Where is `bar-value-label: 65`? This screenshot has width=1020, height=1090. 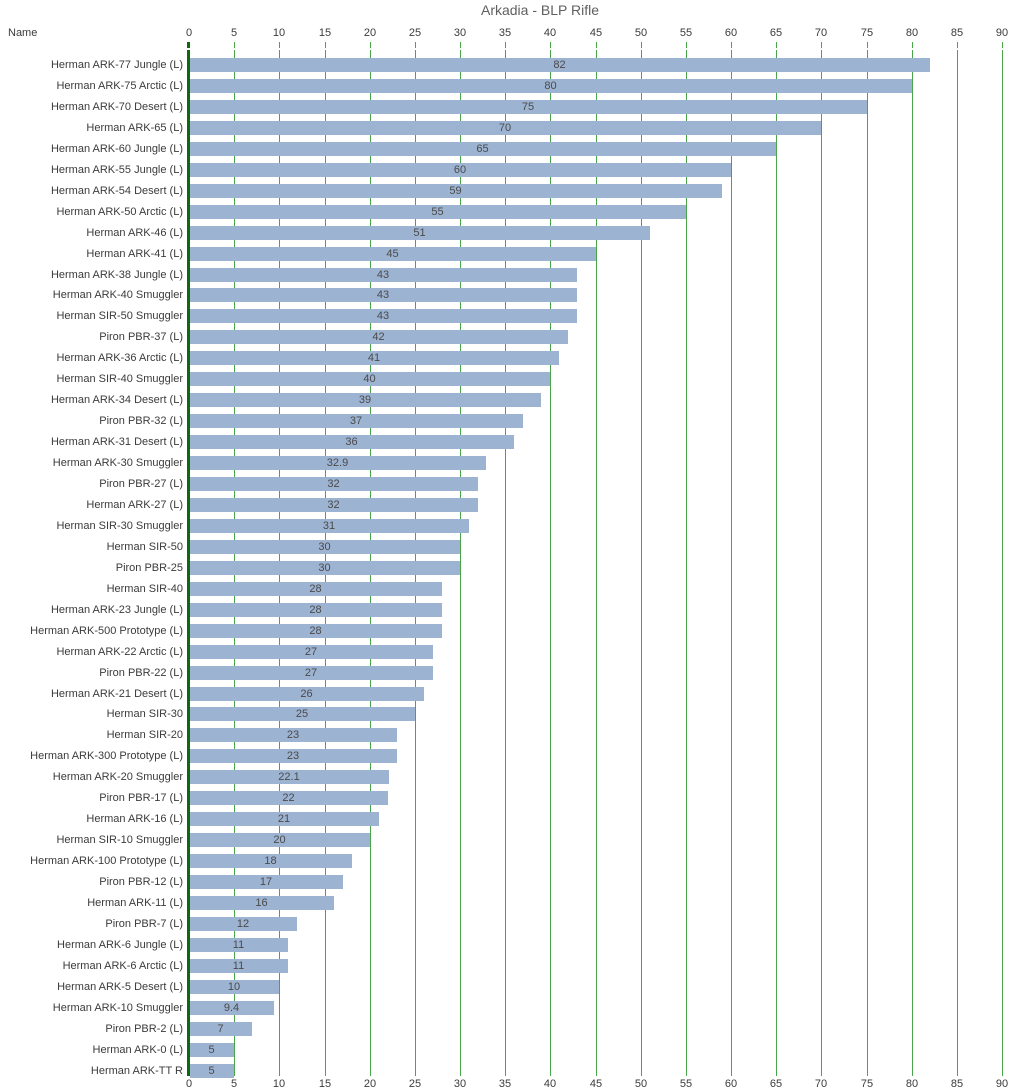 bar-value-label: 65 is located at coordinates (482, 149).